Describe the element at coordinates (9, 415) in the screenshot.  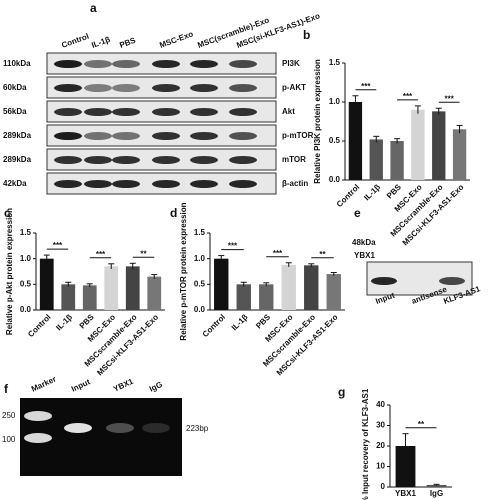
I see `marker-size: 250` at that location.